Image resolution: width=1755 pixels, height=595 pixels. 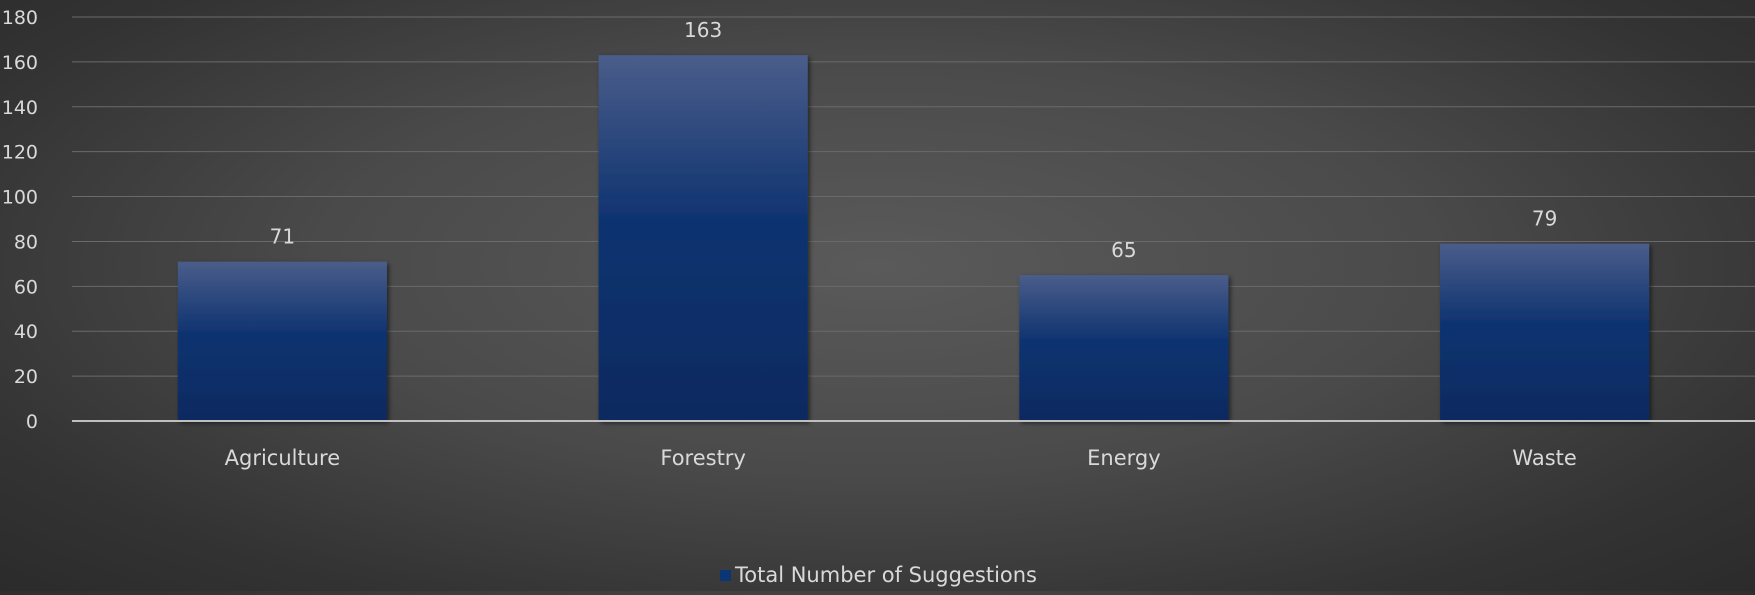 I want to click on legend: Total Number of Suggestions, so click(x=878, y=575).